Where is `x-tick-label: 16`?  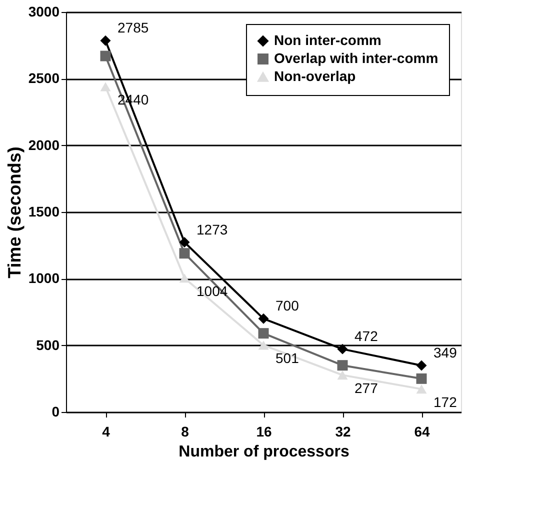 x-tick-label: 16 is located at coordinates (264, 432).